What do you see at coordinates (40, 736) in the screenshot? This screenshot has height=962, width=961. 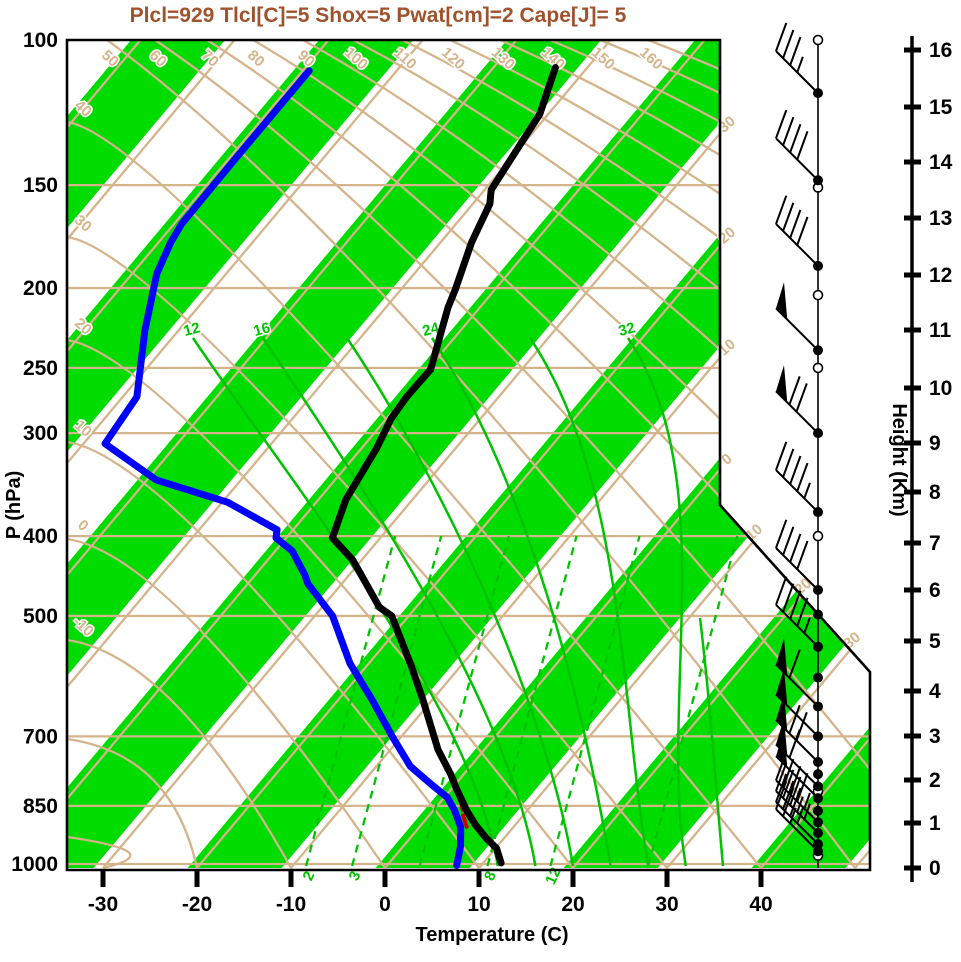 I see `svg-text: 700` at bounding box center [40, 736].